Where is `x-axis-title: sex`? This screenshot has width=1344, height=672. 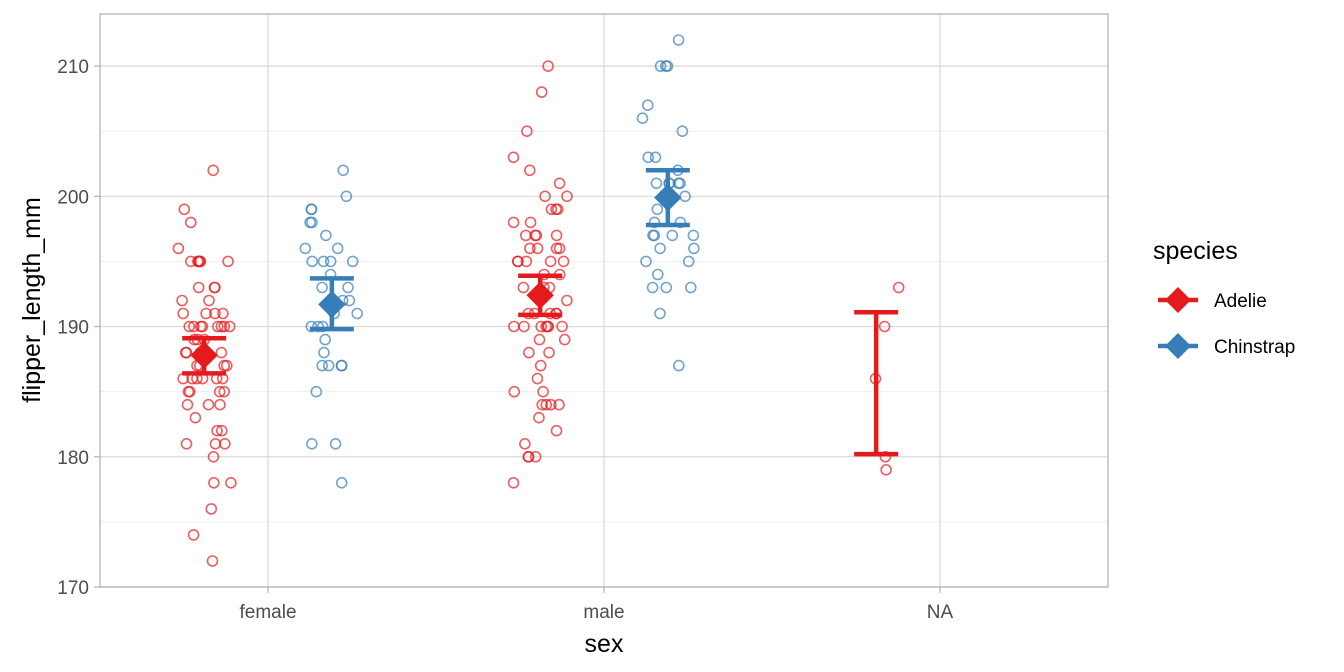 x-axis-title: sex is located at coordinates (604, 644).